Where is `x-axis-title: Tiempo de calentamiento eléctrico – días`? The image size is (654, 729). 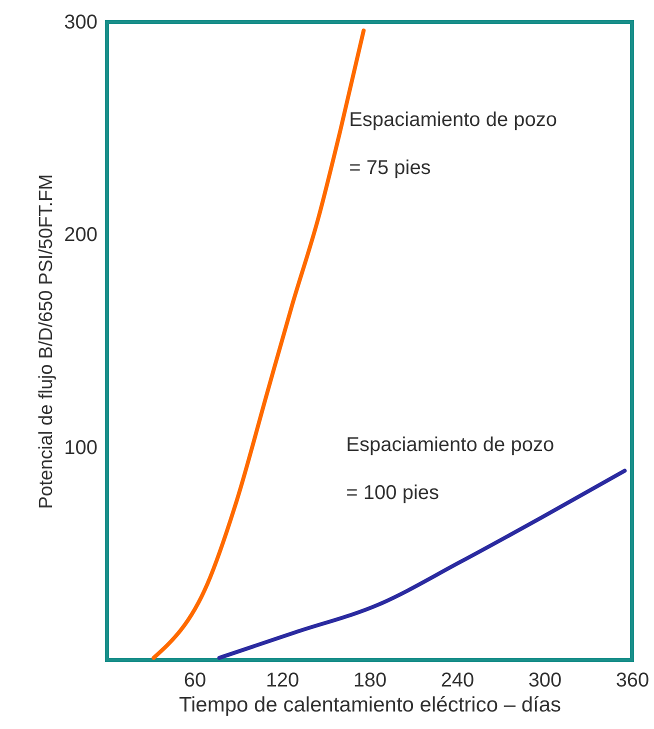
x-axis-title: Tiempo de calentamiento eléctrico – días is located at coordinates (370, 705).